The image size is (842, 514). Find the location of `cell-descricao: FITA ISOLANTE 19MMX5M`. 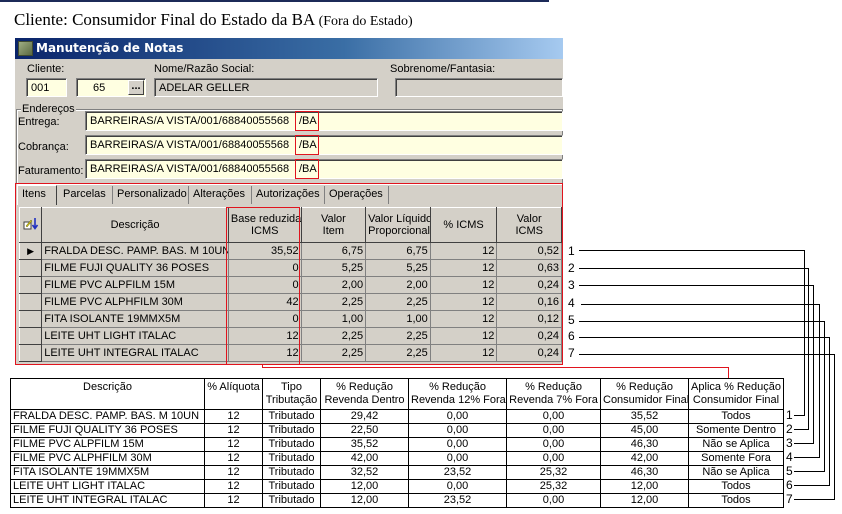

cell-descricao: FITA ISOLANTE 19MMX5M is located at coordinates (135, 319).